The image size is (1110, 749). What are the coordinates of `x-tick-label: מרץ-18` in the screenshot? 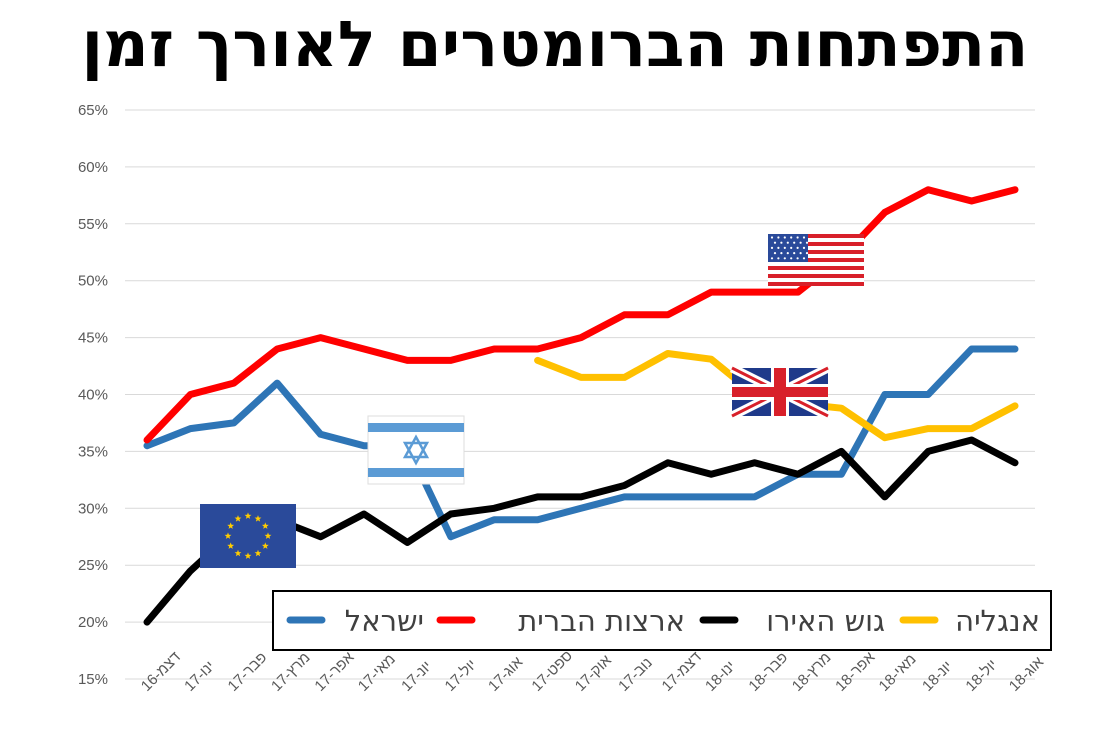 It's located at (812, 672).